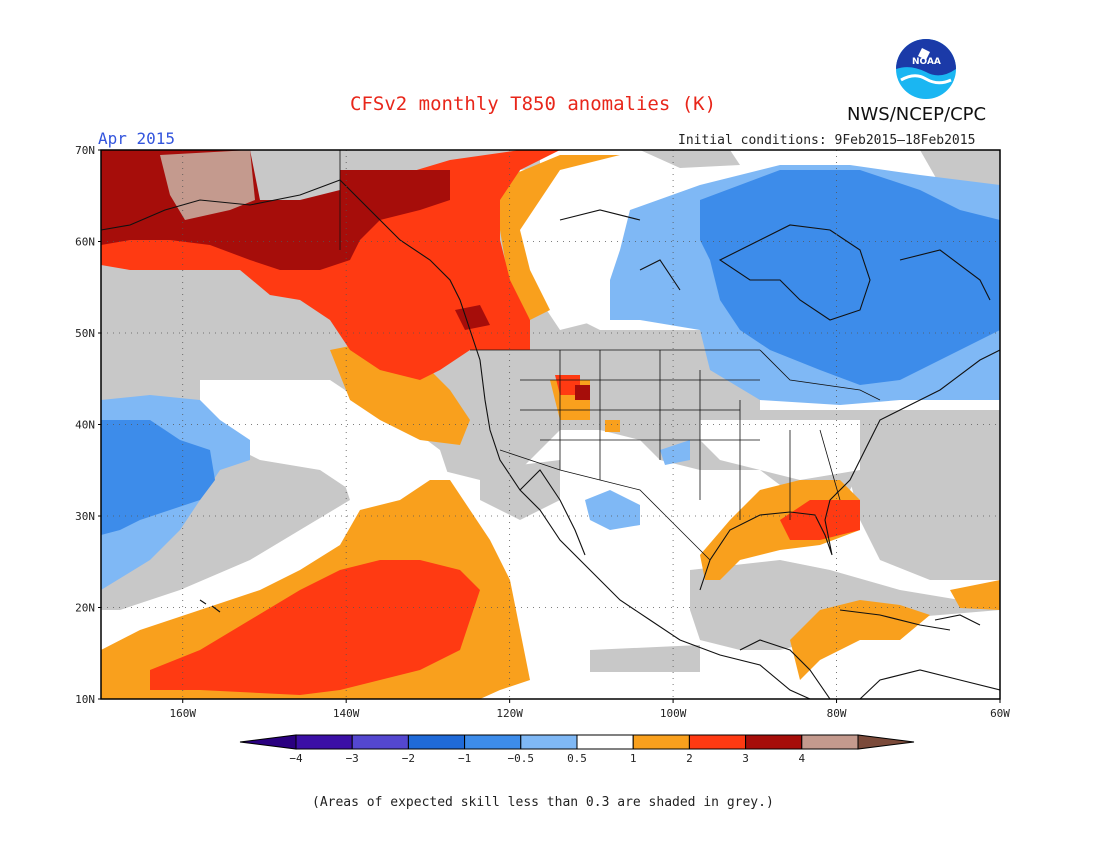 The height and width of the screenshot is (850, 1100). I want to click on lon-label: 80W, so click(837, 713).